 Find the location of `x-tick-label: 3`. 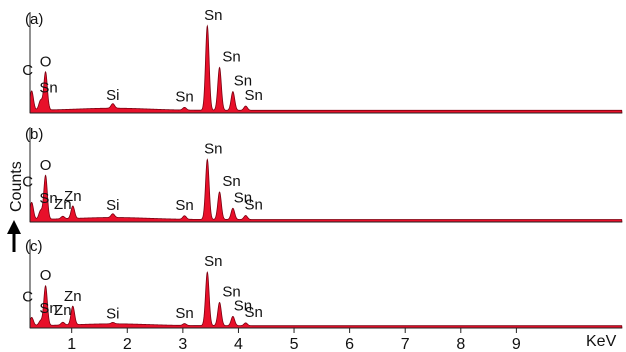

x-tick-label: 3 is located at coordinates (182, 344).